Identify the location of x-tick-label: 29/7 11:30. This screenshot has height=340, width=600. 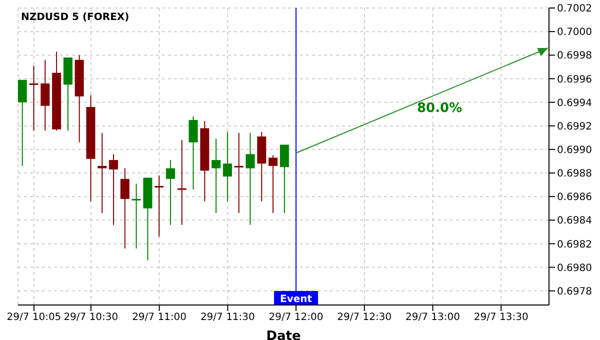
(227, 318).